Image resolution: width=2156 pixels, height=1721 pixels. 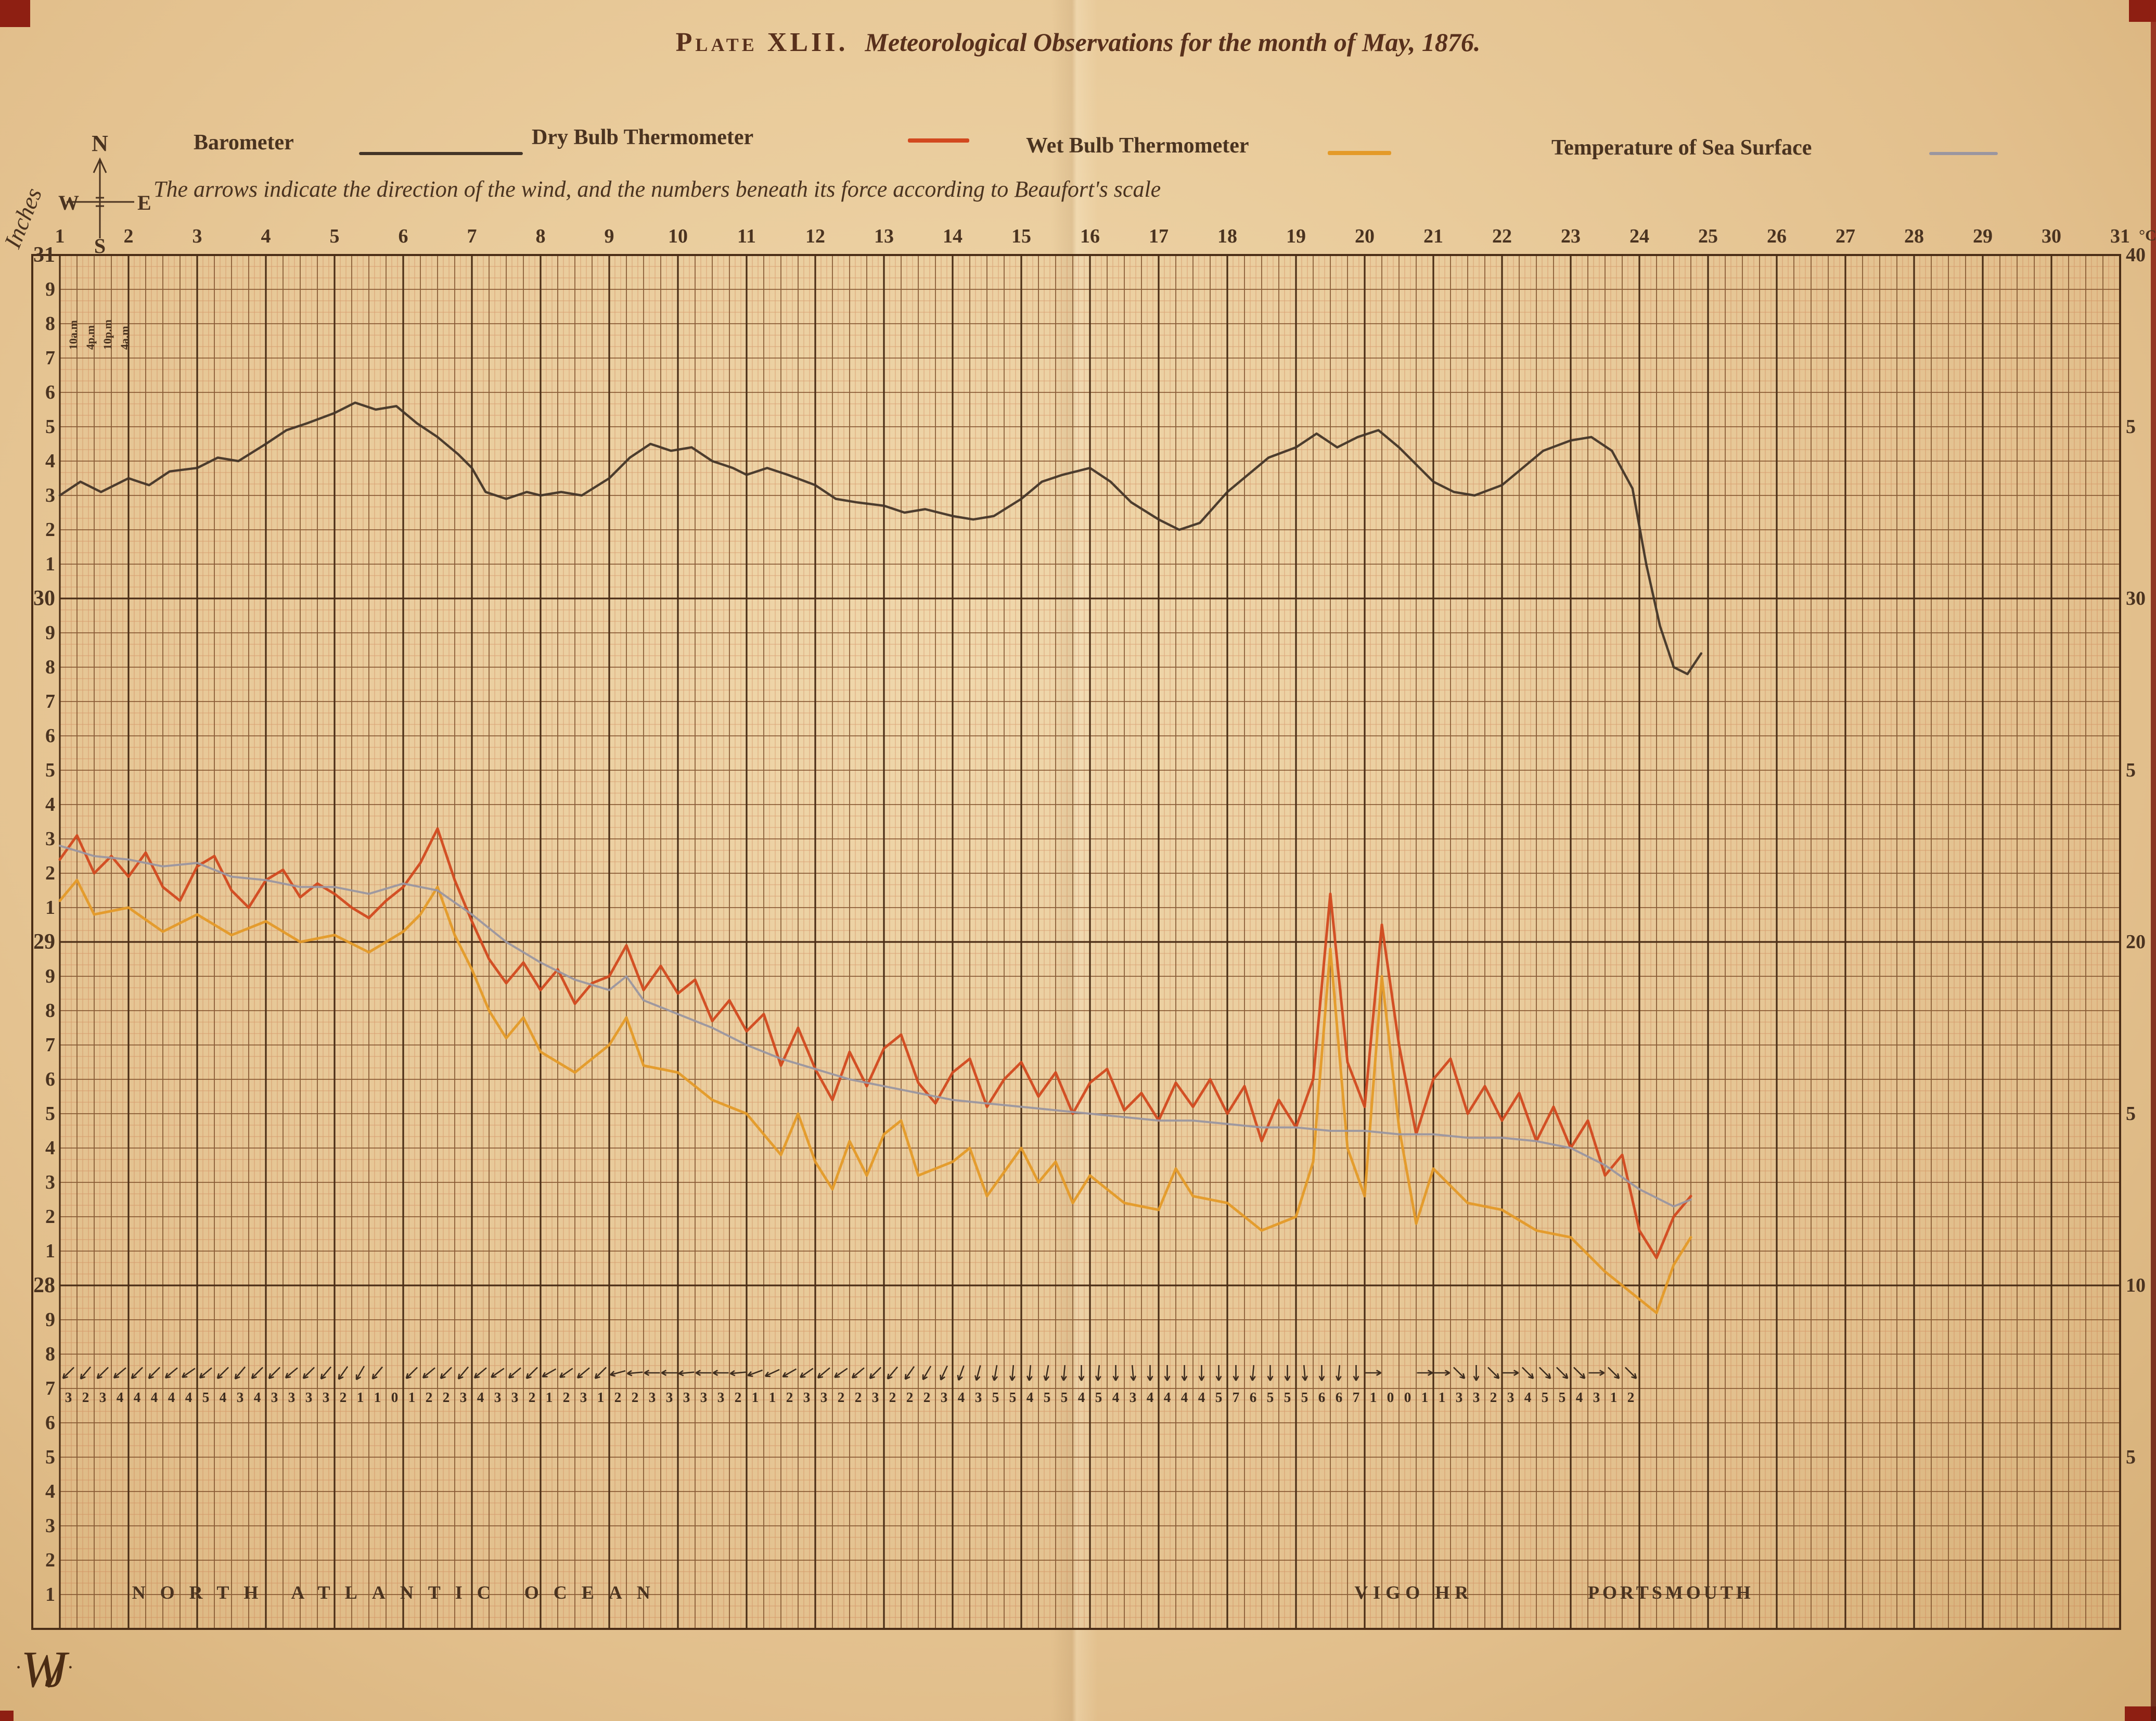 I want to click on day-number: 23, so click(x=1571, y=236).